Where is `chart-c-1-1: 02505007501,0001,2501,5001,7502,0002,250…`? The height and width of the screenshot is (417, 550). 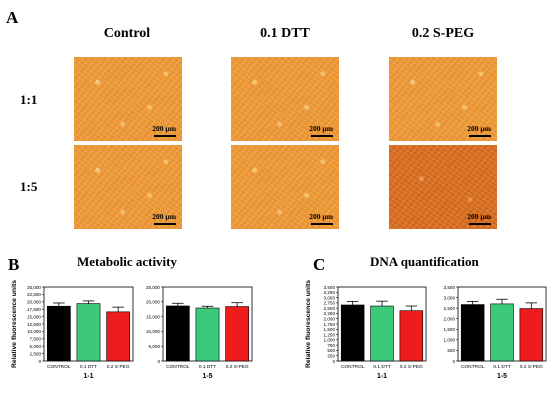 chart-c-1-1: 02505007501,0001,2501,5001,7502,0002,250… is located at coordinates (366, 330).